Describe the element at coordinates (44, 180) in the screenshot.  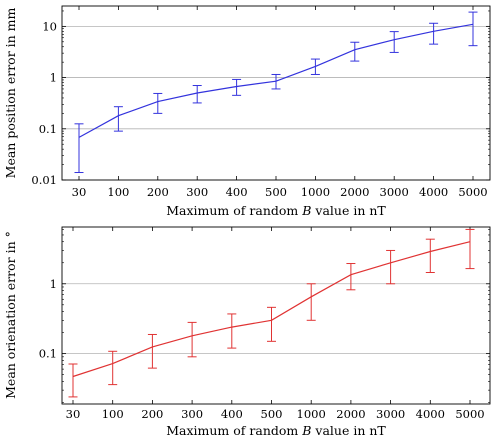
I see `y-tick-label: 0.01` at that location.